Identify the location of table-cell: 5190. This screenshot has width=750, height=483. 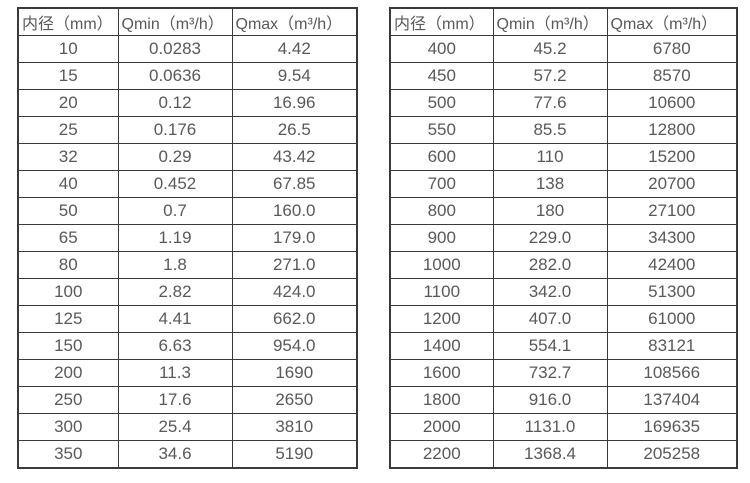
(294, 454).